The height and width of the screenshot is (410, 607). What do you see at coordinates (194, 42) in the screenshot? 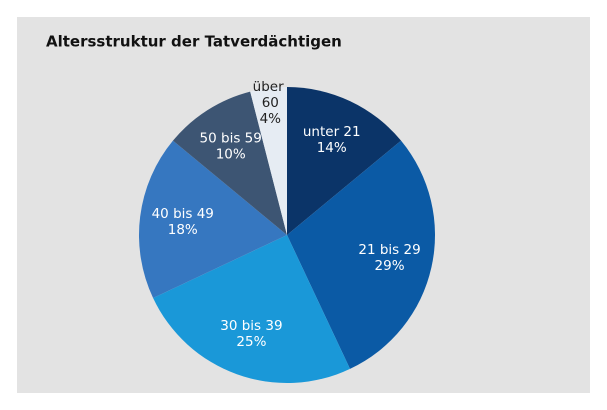
I see `chart-title: Altersstruktur der Tatverdächtigen` at bounding box center [194, 42].